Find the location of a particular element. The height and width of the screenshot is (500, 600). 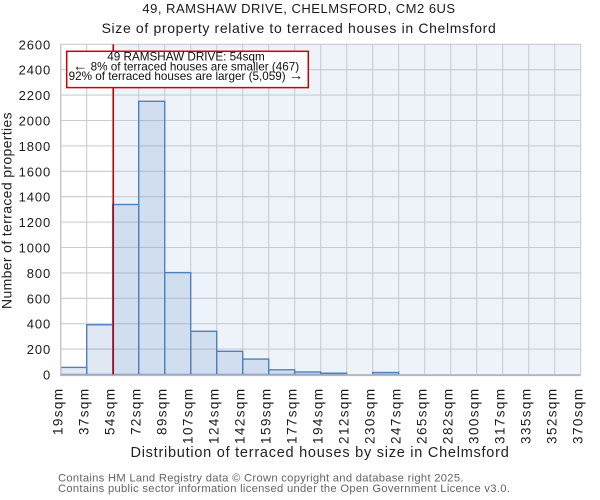

svg-text: 0 is located at coordinates (47, 375).